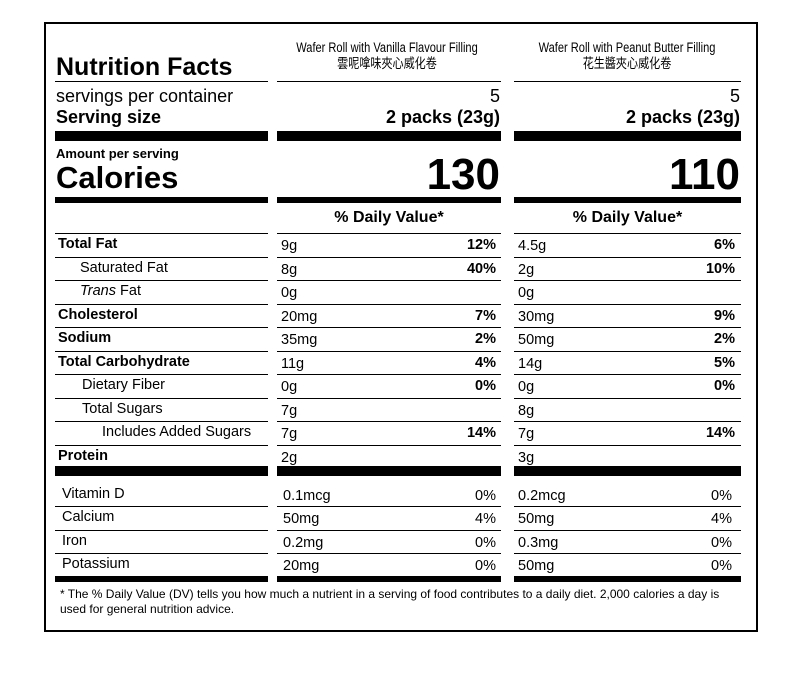  Describe the element at coordinates (720, 433) in the screenshot. I see `product-2-added-sugars-dv: 14%` at that location.